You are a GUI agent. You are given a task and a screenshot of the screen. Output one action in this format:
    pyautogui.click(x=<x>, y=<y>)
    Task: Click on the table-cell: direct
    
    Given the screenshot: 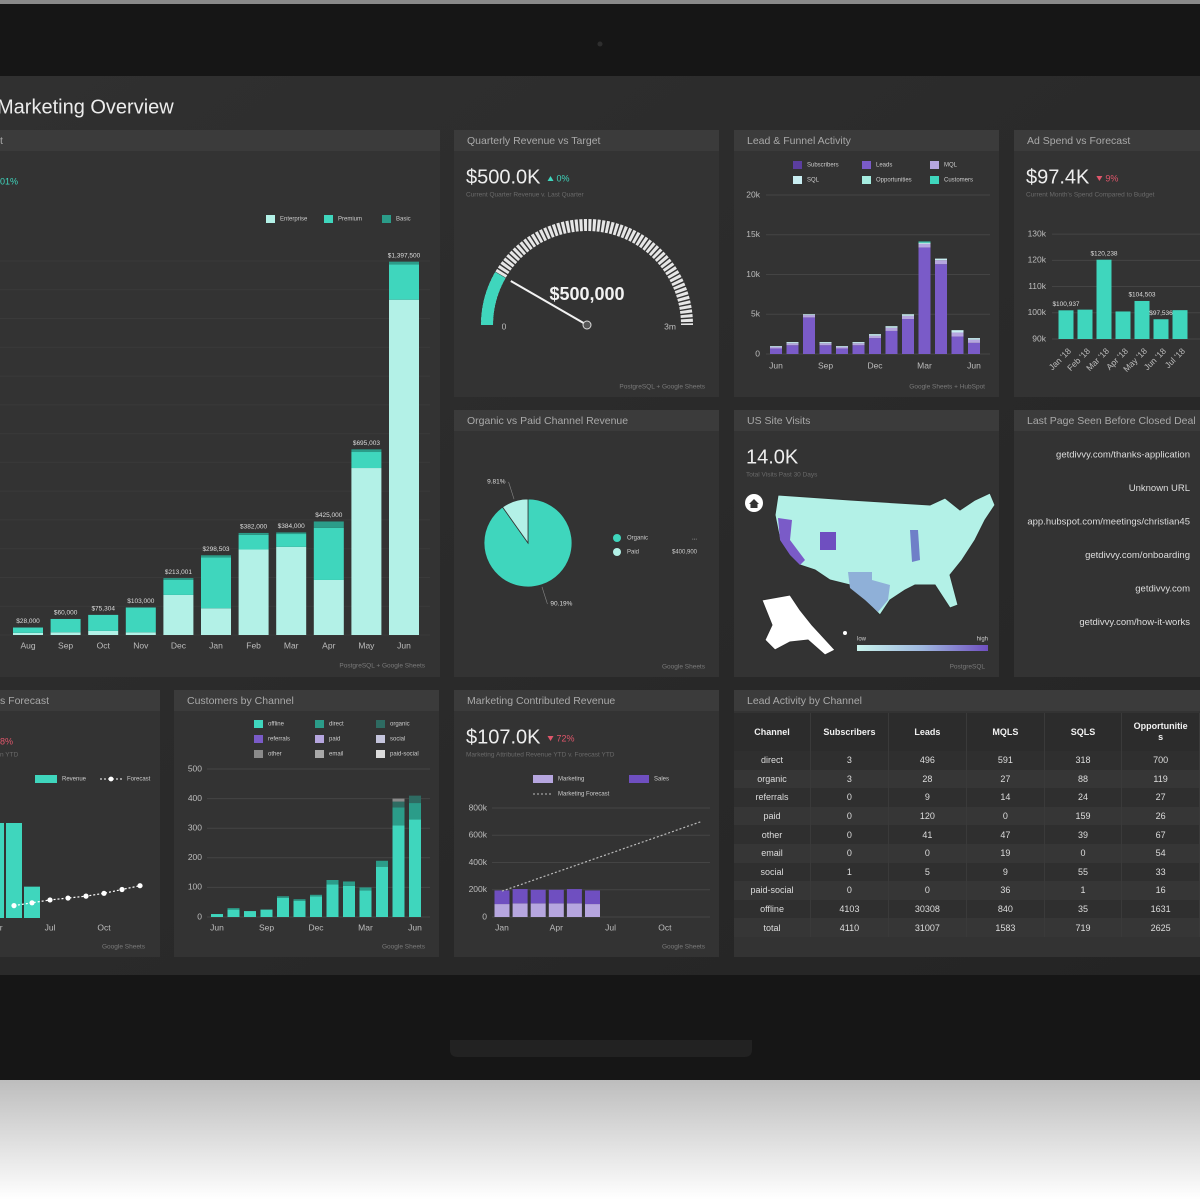 What is the action you would take?
    pyautogui.click(x=773, y=760)
    